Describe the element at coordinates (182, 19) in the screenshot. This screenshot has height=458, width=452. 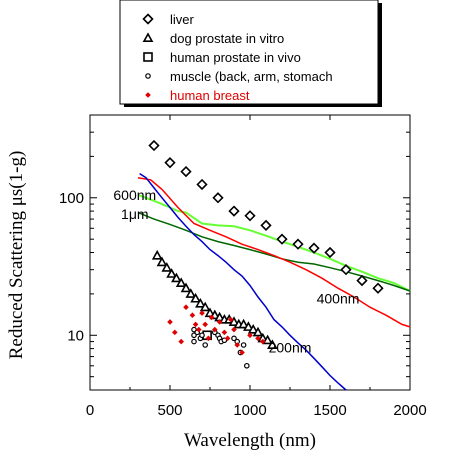
I see `legend-label: liver` at that location.